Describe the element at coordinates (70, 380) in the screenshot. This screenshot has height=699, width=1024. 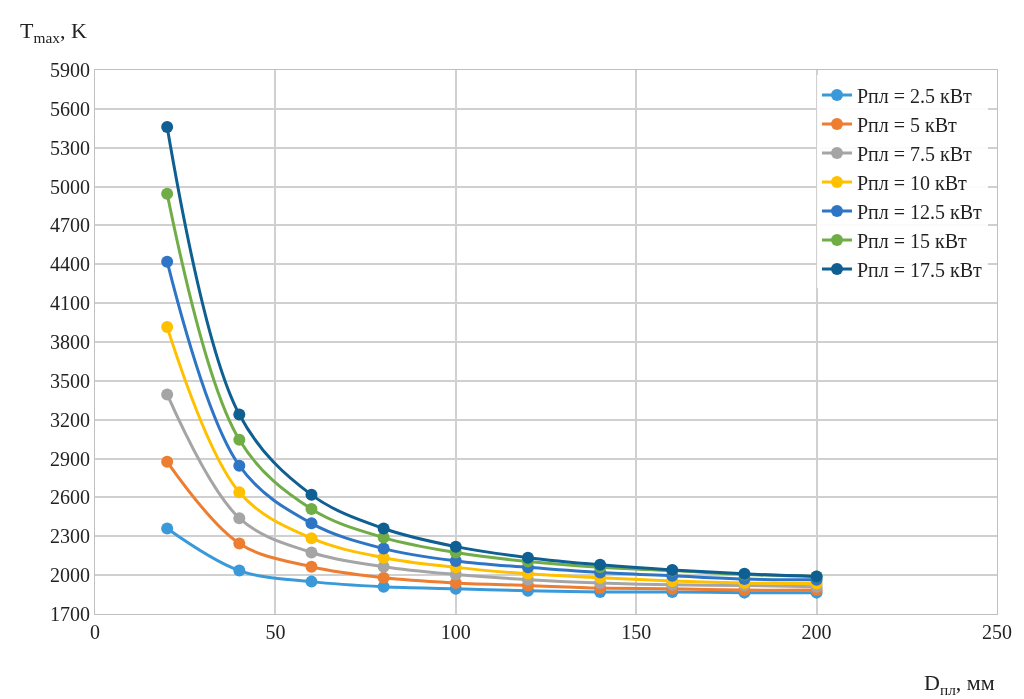
I see `y-tick-label: 3500` at that location.